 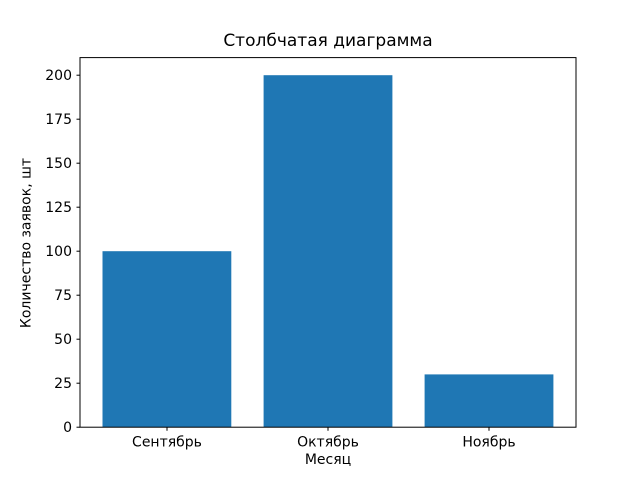 What do you see at coordinates (58, 252) in the screenshot?
I see `y-tick-label-100: 100` at bounding box center [58, 252].